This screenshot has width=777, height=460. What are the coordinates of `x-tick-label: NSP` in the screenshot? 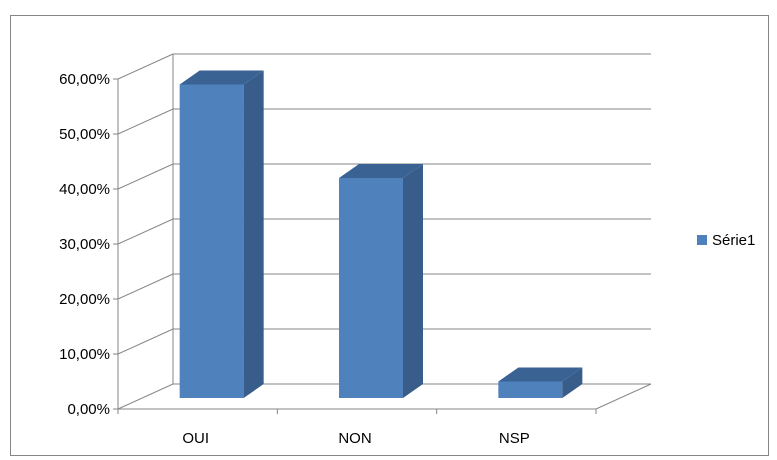 It's located at (514, 438).